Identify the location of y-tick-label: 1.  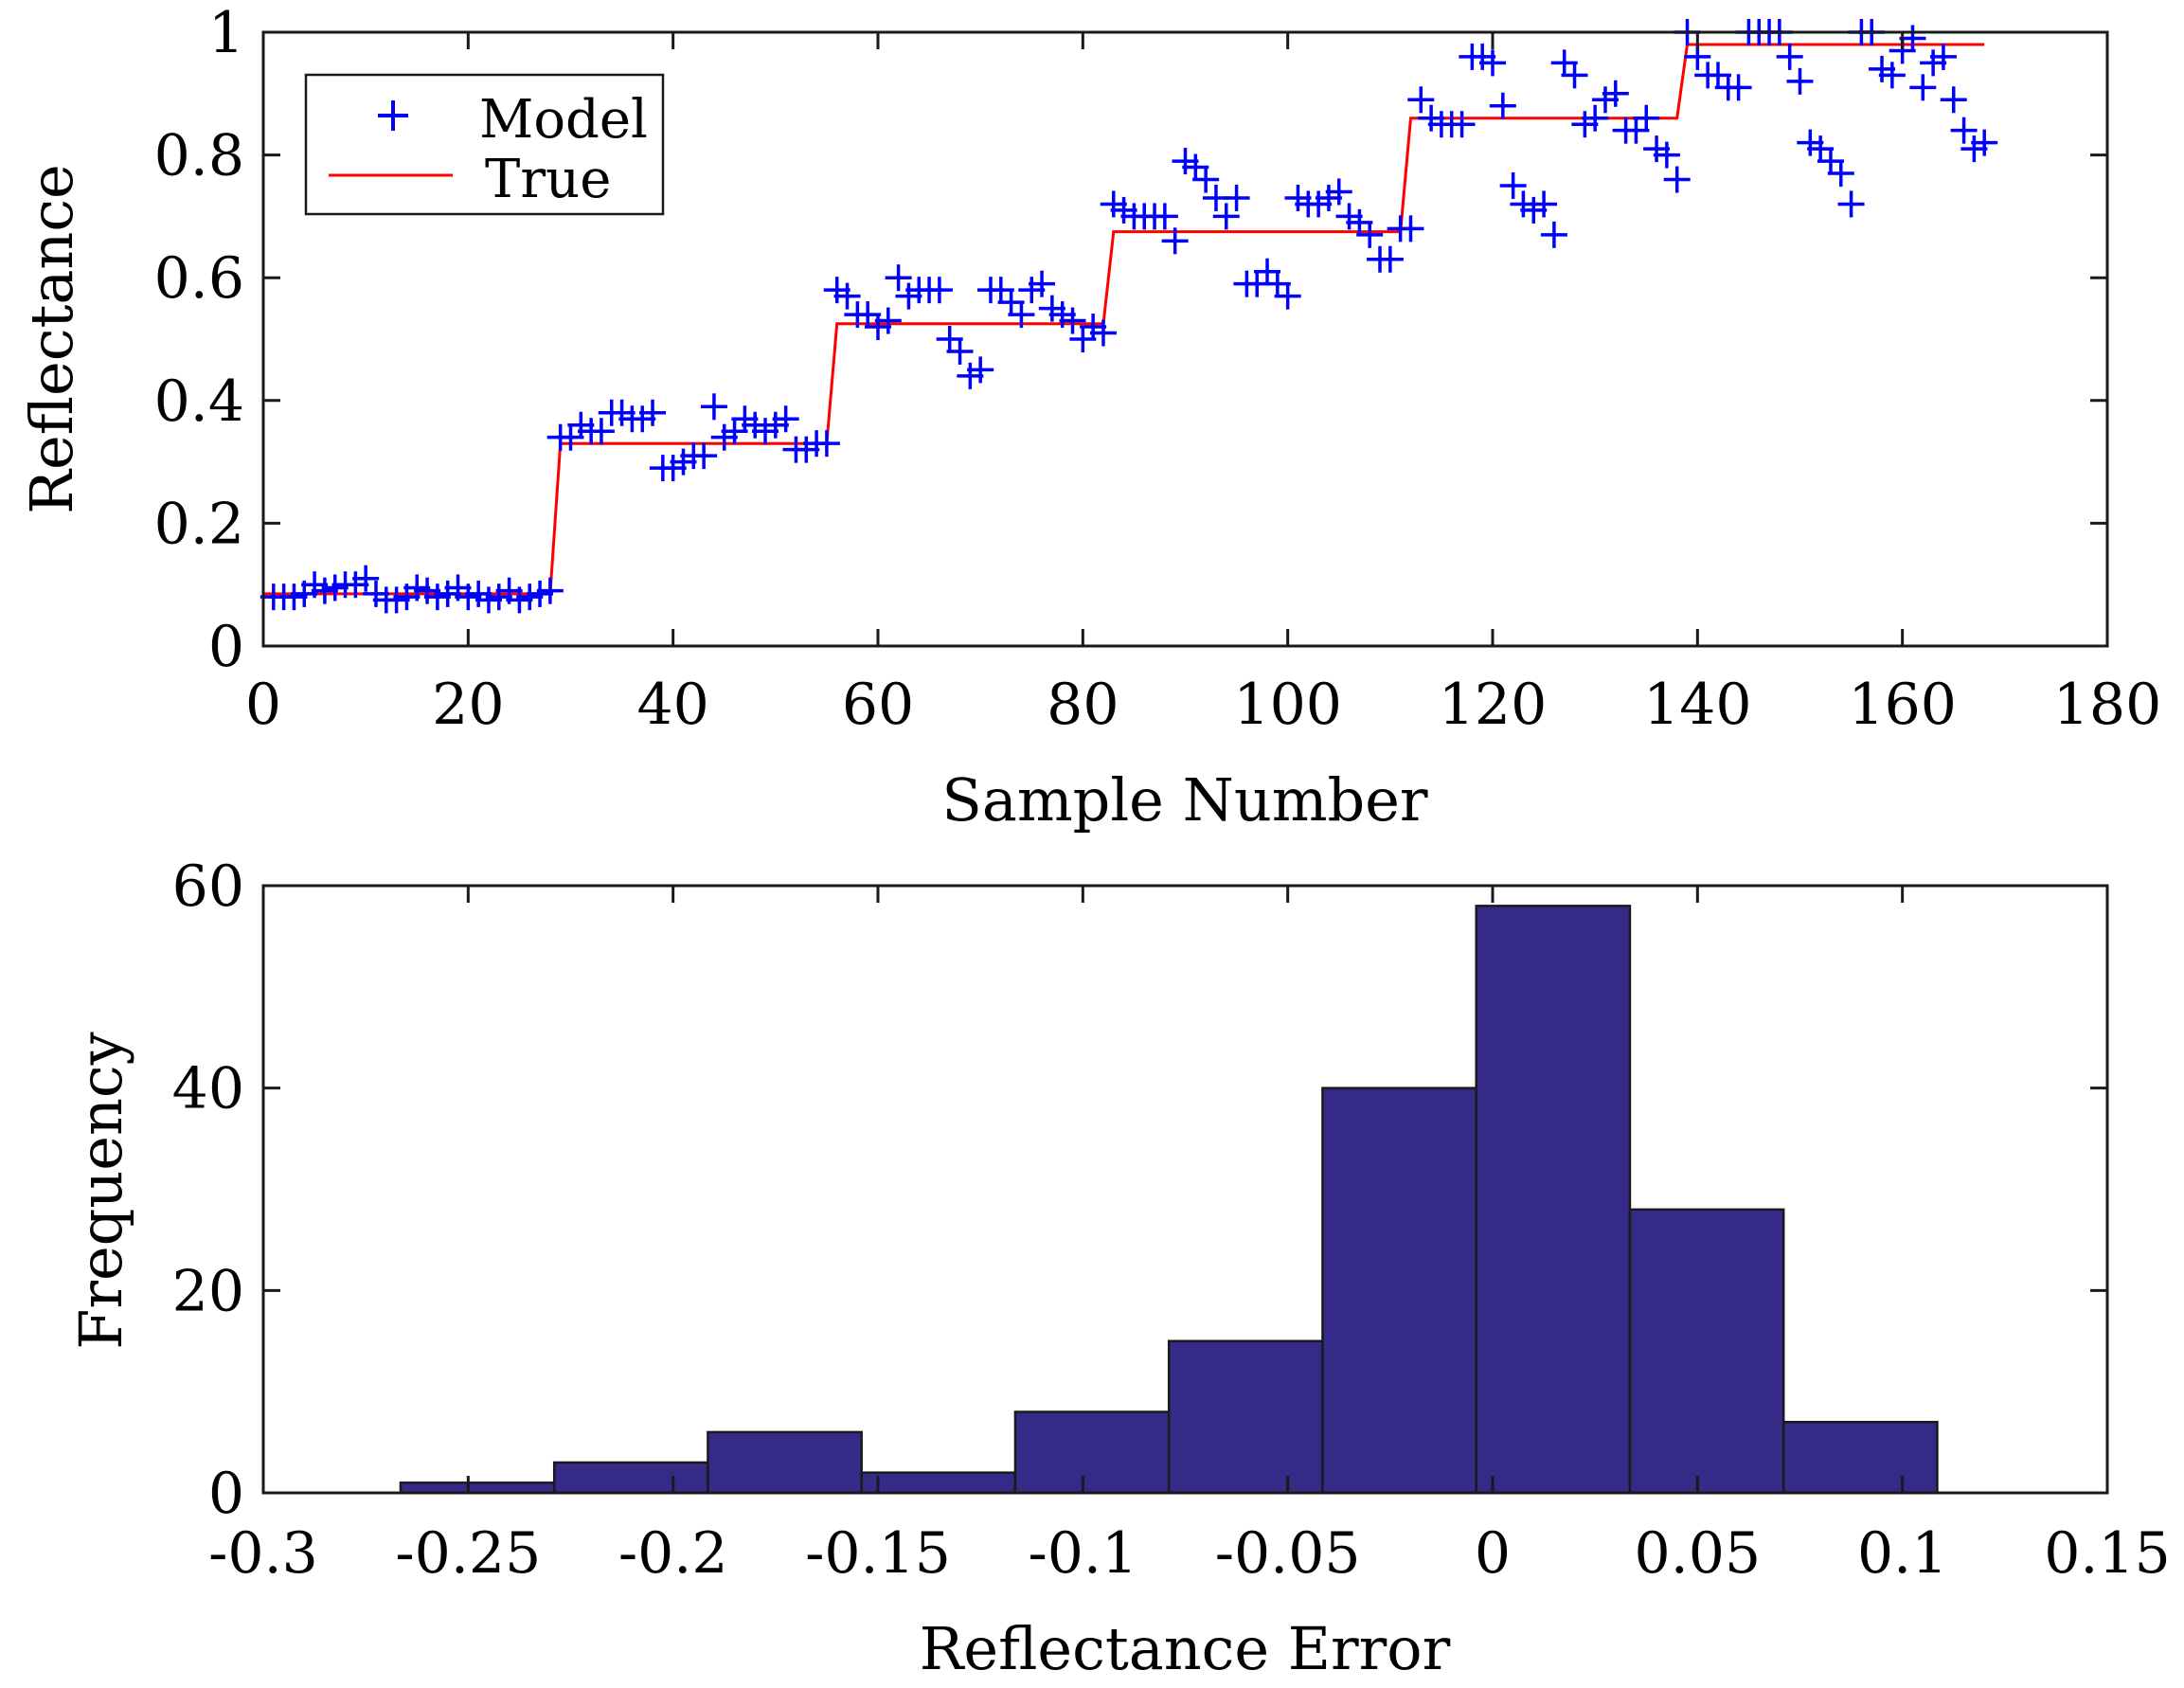
(226, 33).